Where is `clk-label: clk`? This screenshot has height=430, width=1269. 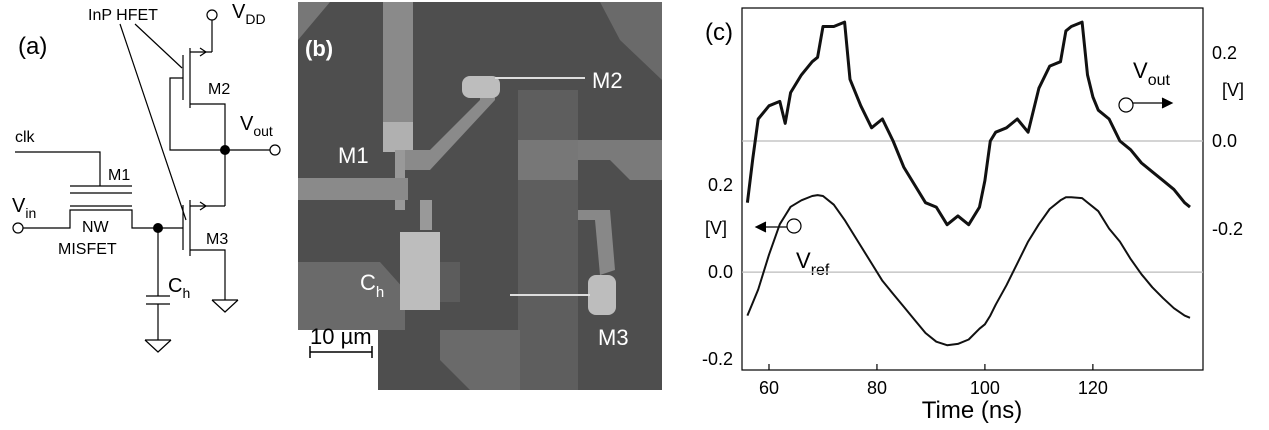 clk-label: clk is located at coordinates (25, 137).